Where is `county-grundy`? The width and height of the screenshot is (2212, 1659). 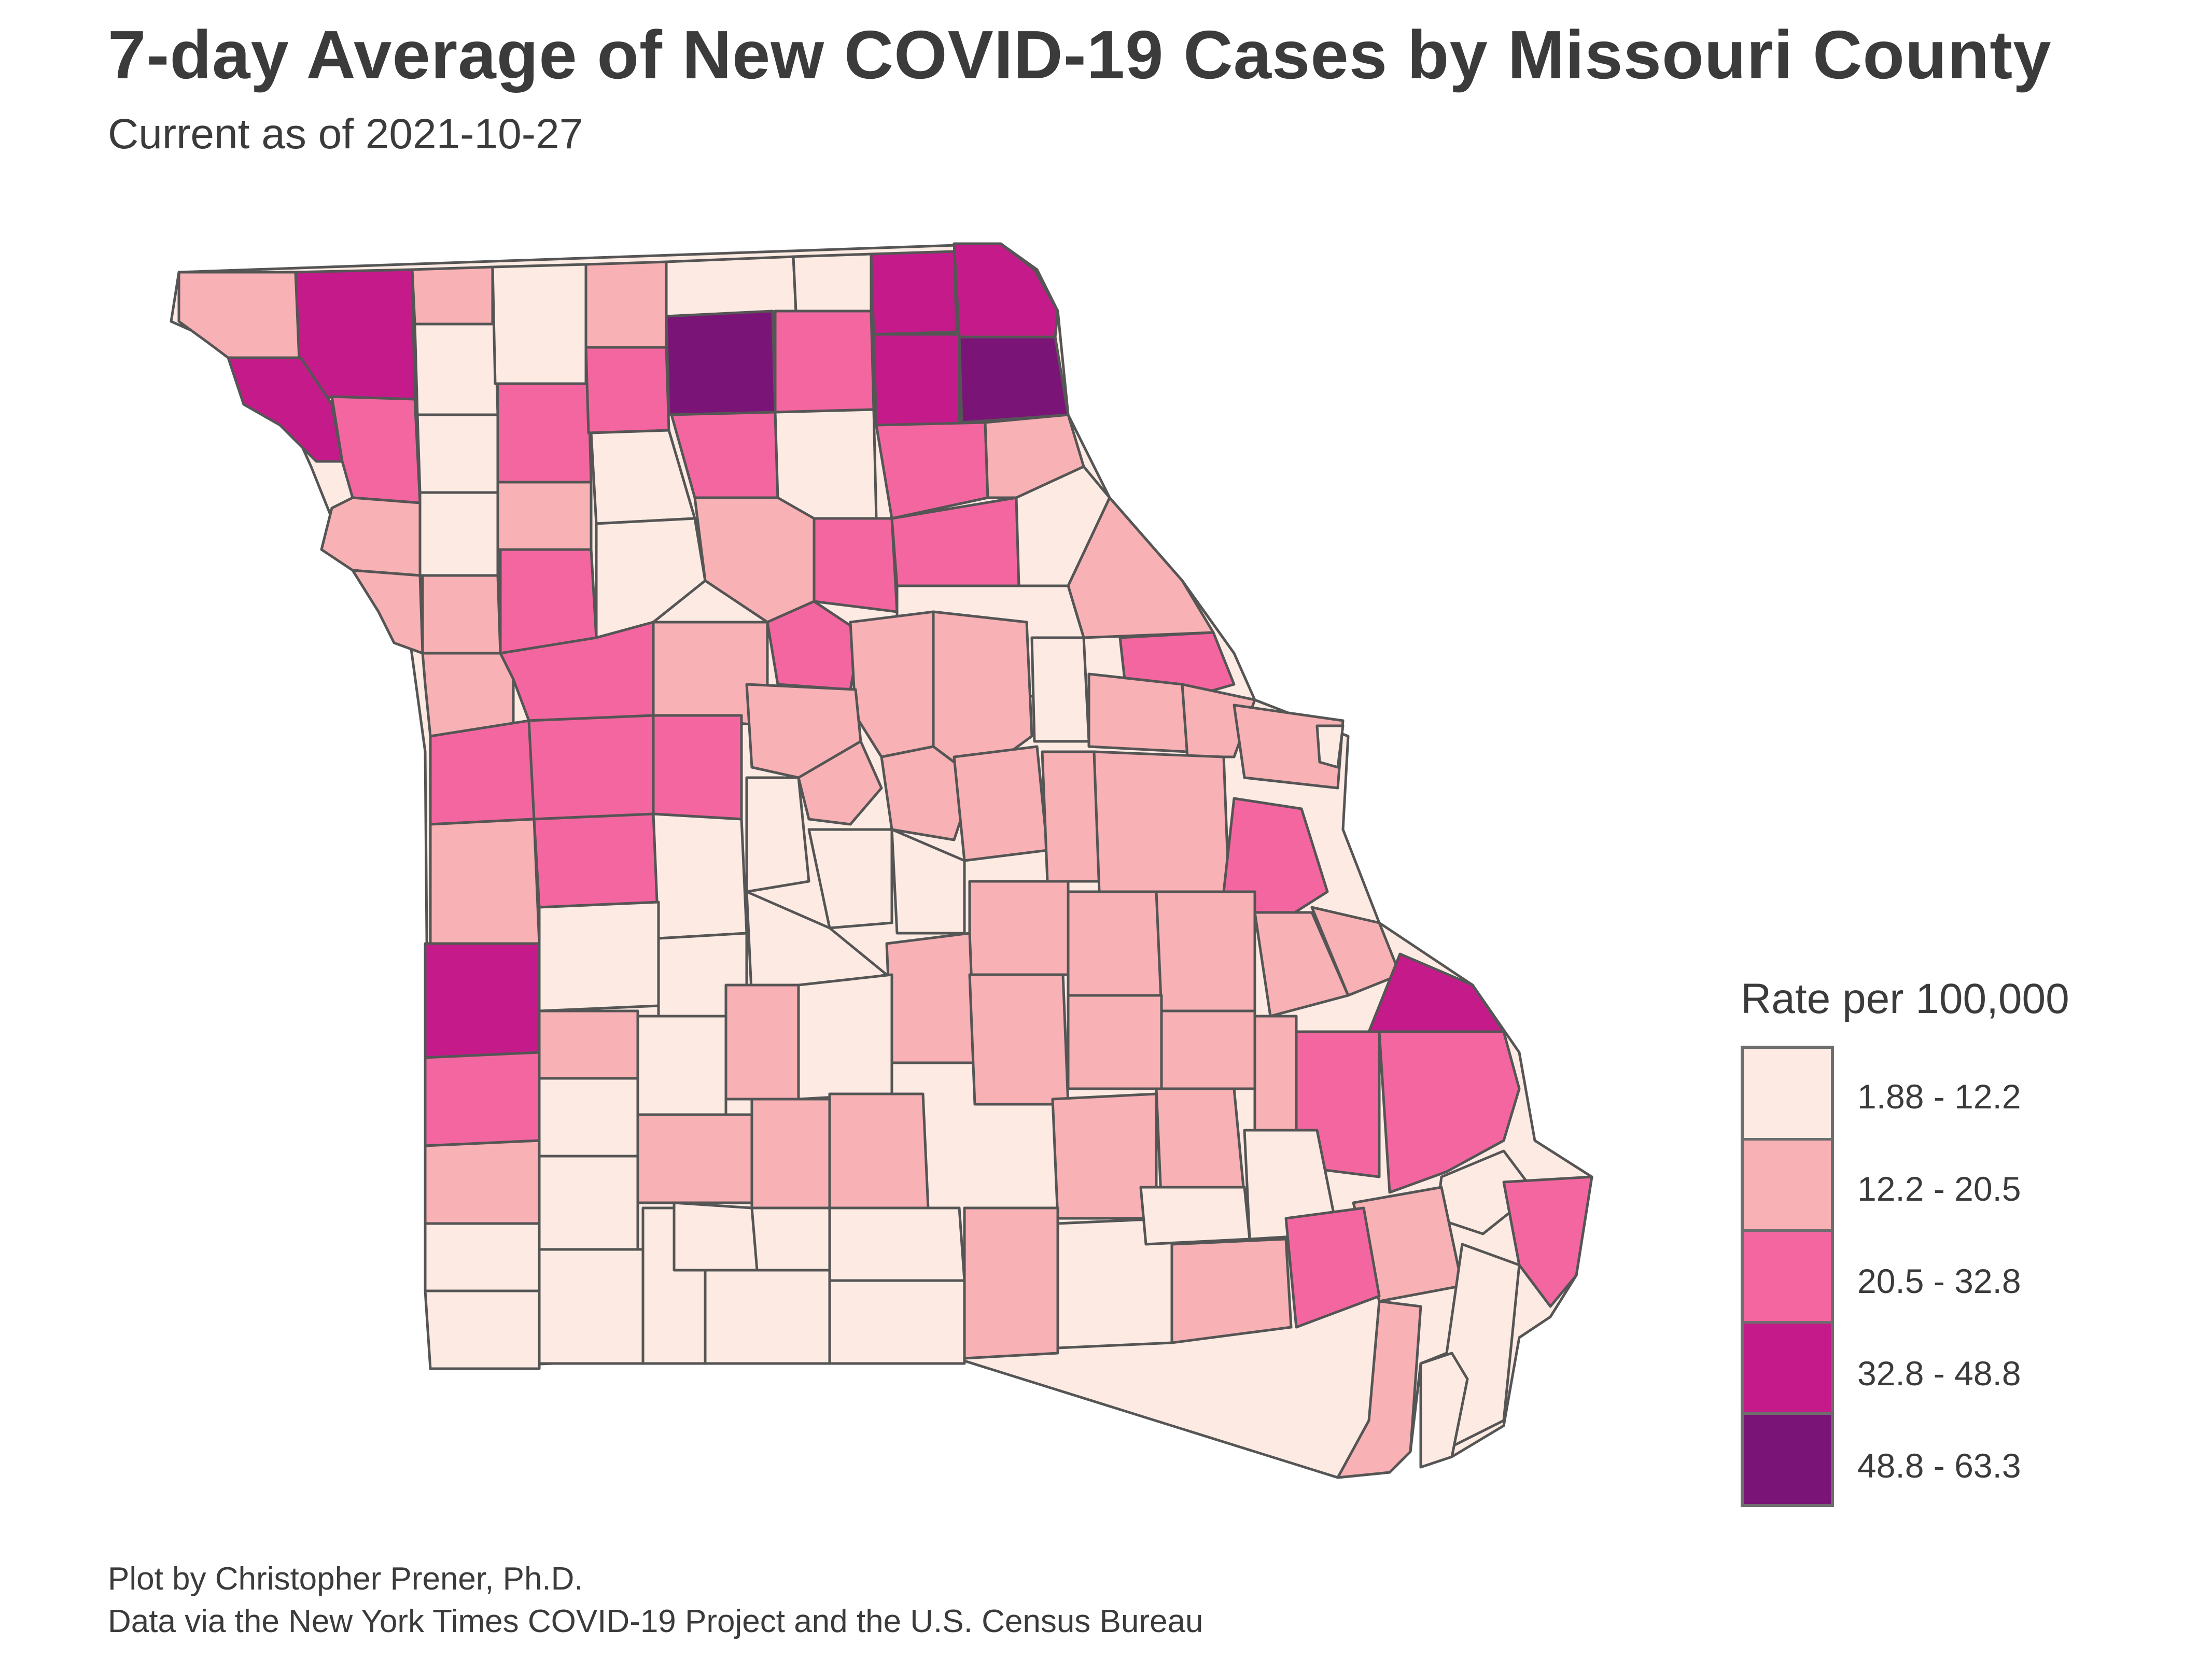 county-grundy is located at coordinates (627, 390).